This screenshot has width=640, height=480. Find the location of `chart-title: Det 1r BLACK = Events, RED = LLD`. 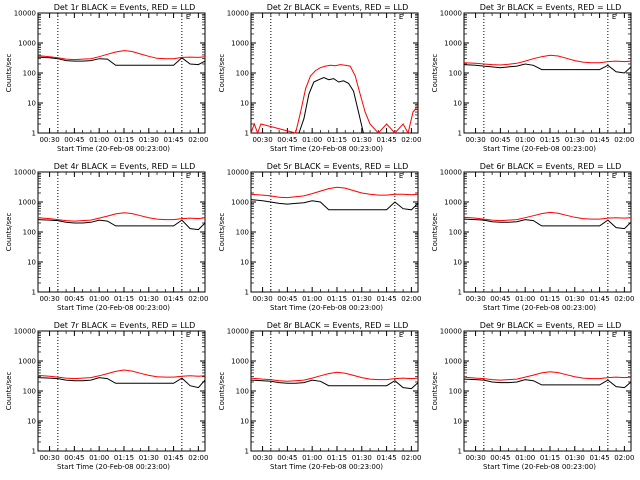

chart-title: Det 1r BLACK = Events, RED = LLD is located at coordinates (125, 7).